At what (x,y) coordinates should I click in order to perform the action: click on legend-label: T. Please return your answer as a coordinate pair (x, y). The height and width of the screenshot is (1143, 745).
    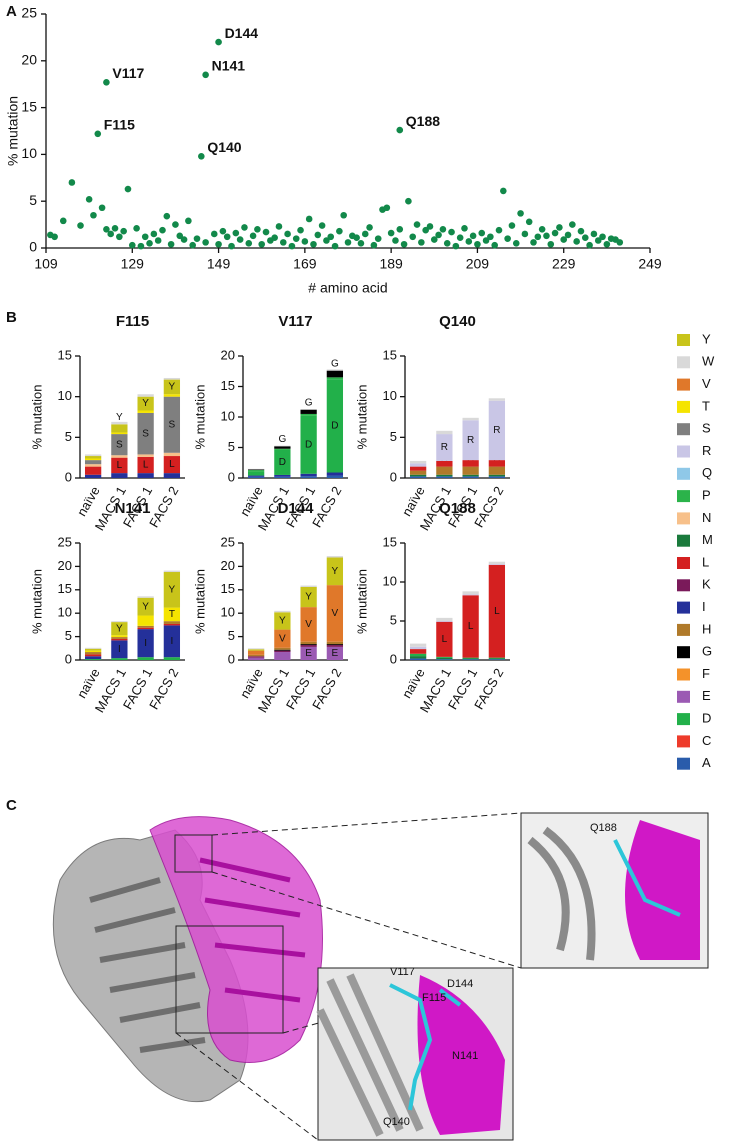
    Looking at the image, I should click on (706, 405).